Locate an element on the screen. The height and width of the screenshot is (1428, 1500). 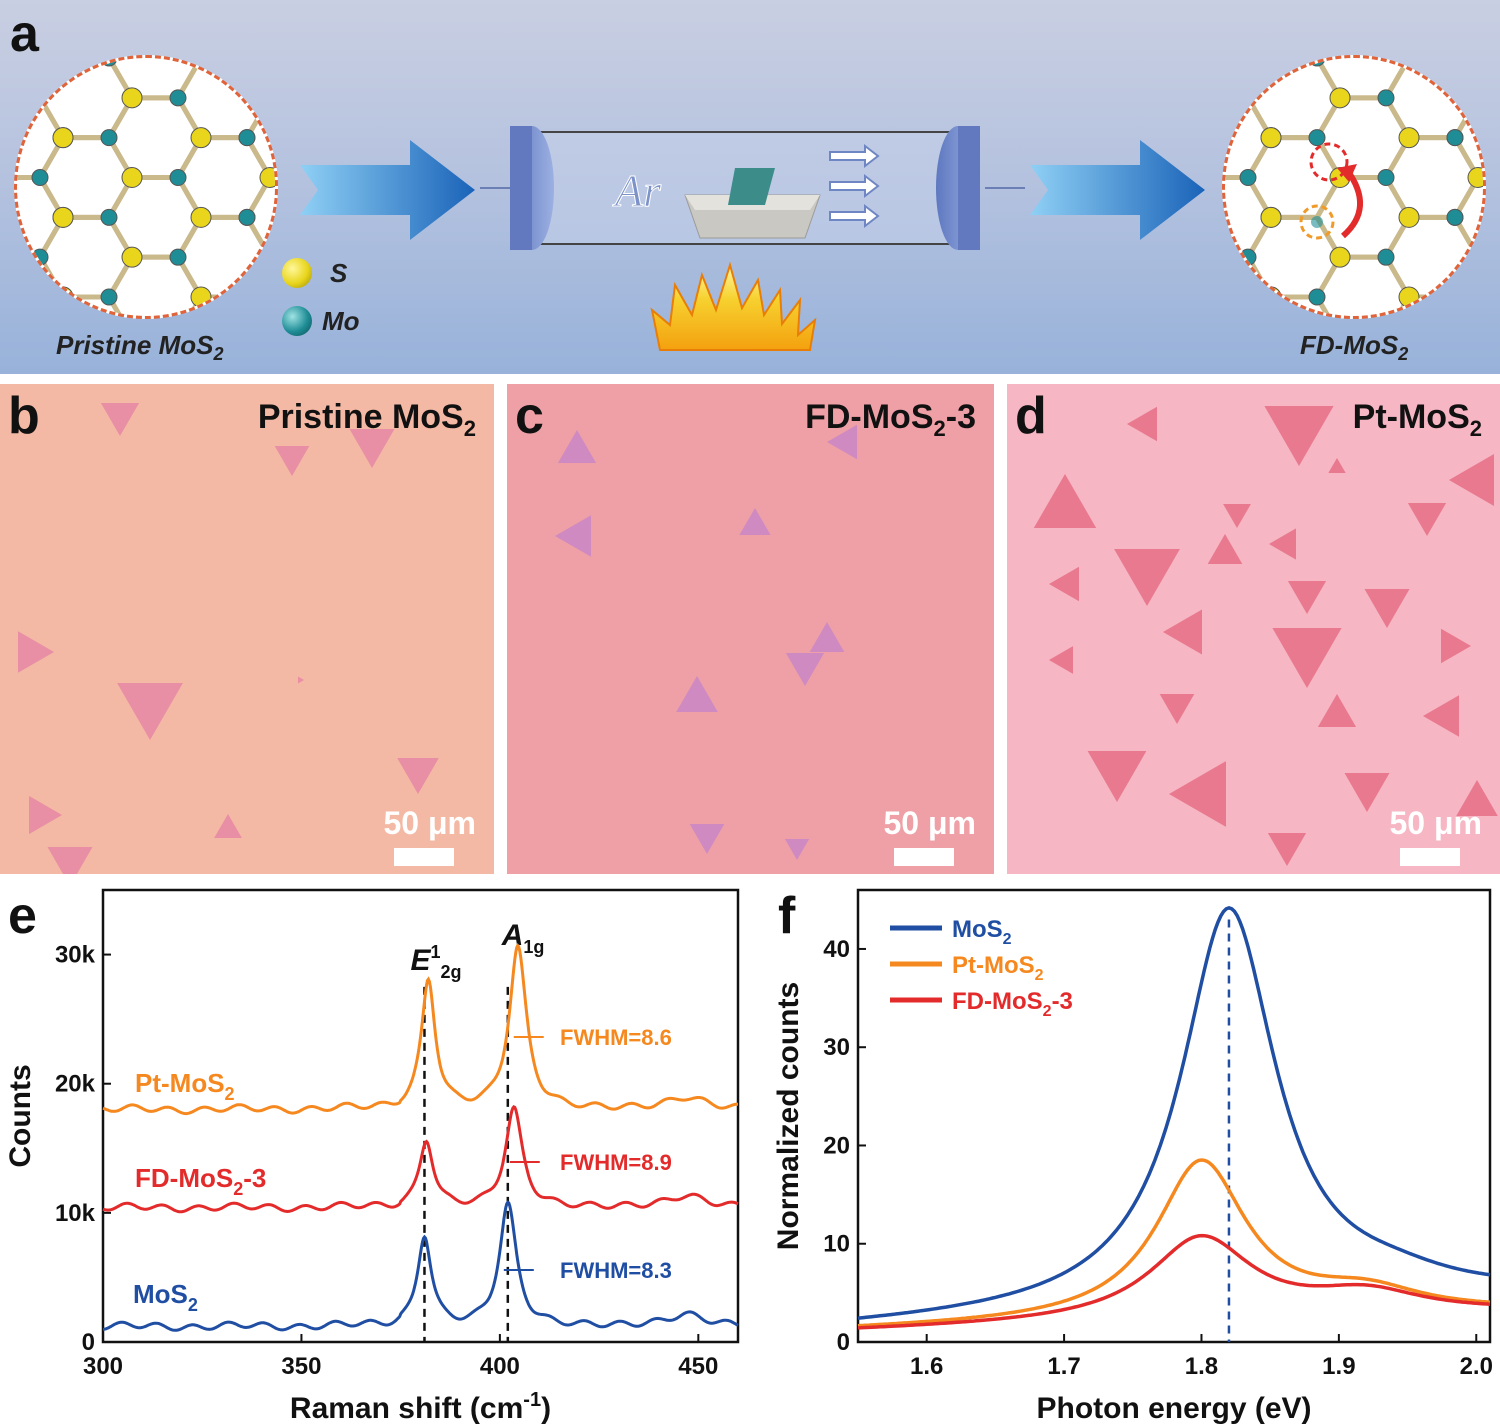
ar-gas-label: Ar is located at coordinates (637, 190).